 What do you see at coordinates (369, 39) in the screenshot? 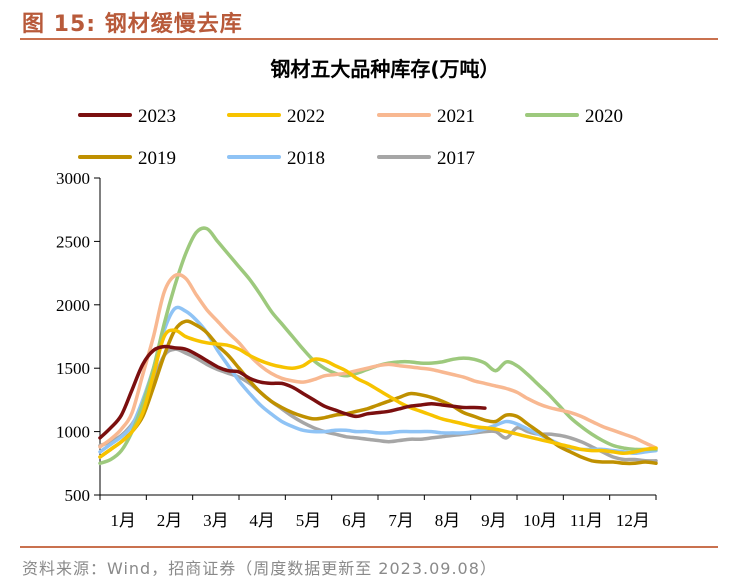
I see `top-rule` at bounding box center [369, 39].